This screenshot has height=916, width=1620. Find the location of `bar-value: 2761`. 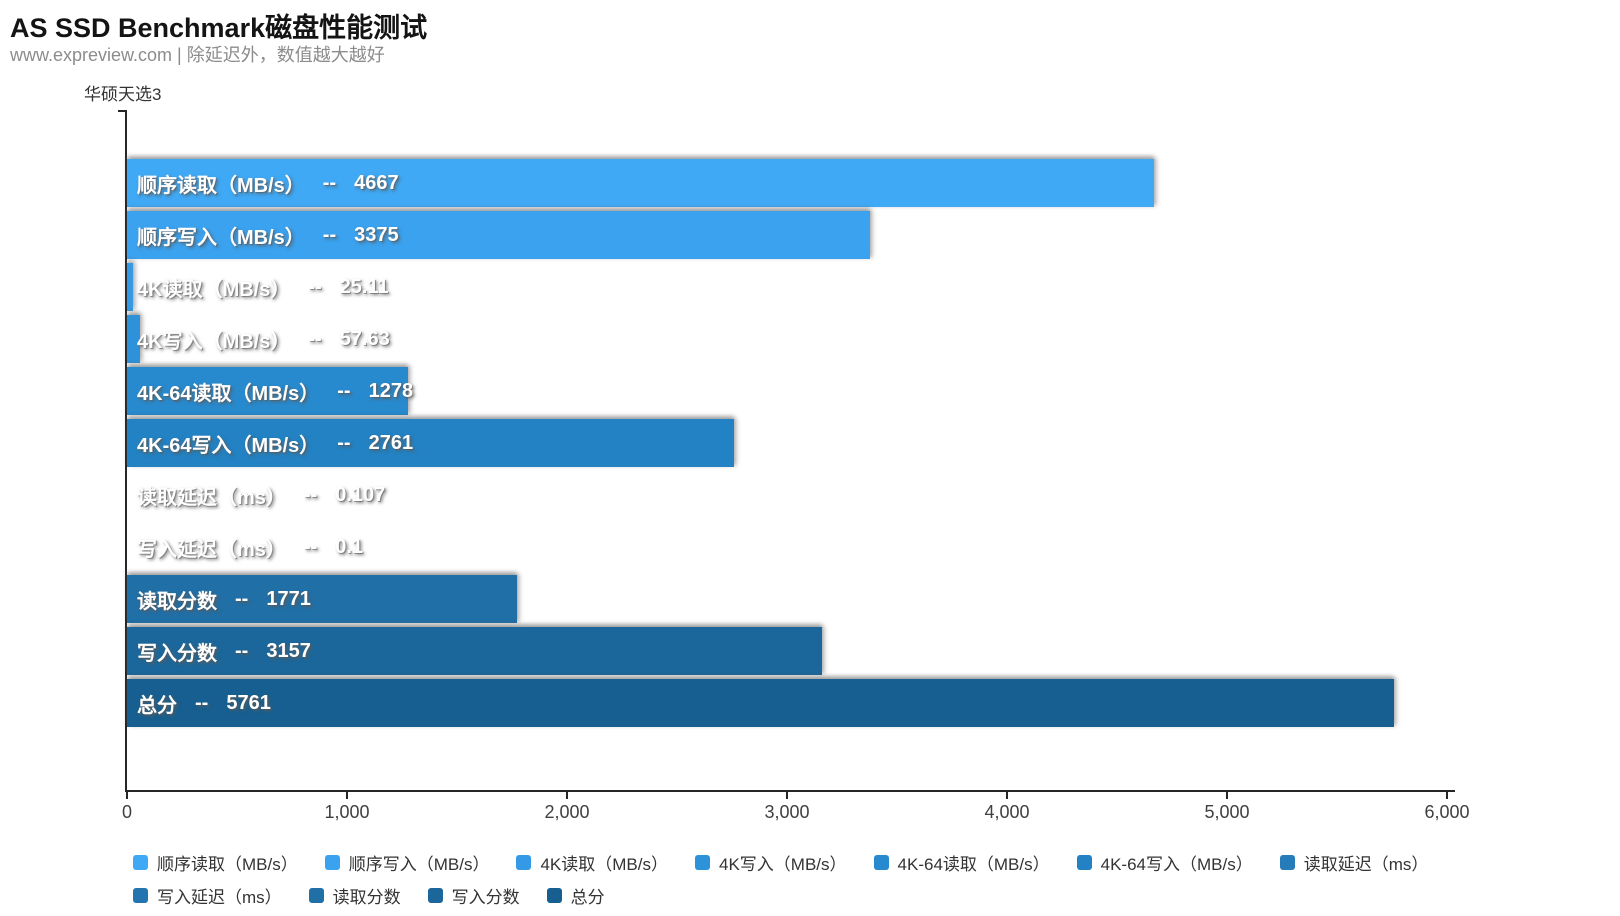

bar-value: 2761 is located at coordinates (391, 443).